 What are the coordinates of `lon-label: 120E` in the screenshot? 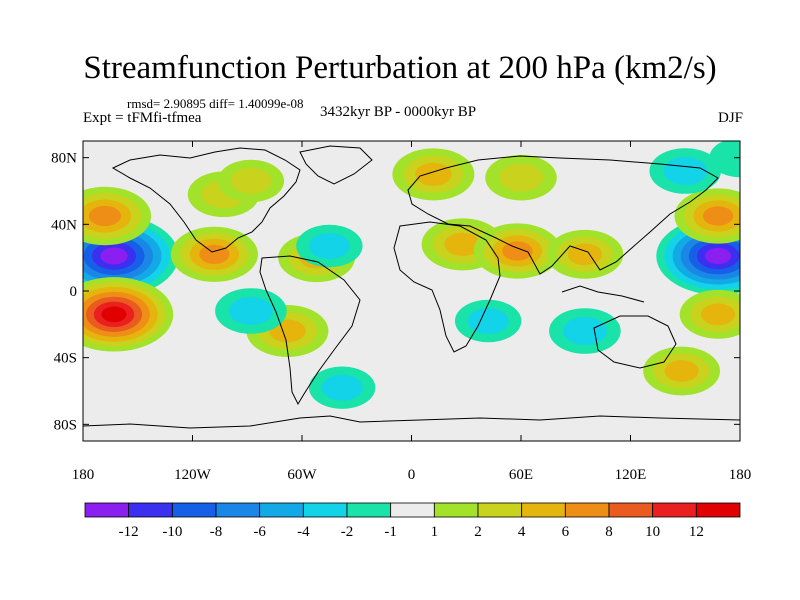 It's located at (631, 475).